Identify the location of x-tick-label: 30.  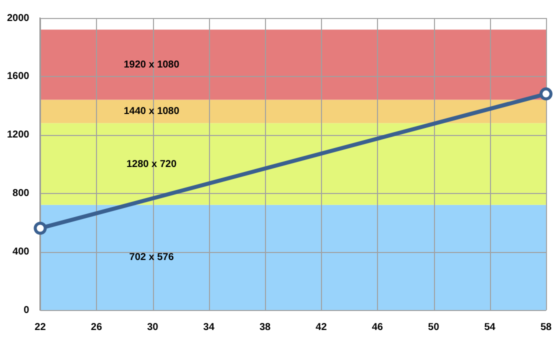
(153, 327).